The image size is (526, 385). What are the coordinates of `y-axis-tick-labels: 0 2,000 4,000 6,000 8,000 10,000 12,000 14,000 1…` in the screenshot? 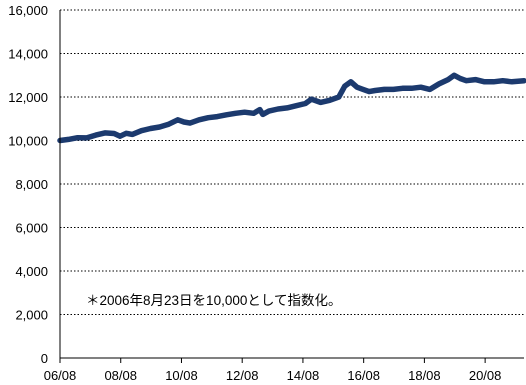 It's located at (28, 184).